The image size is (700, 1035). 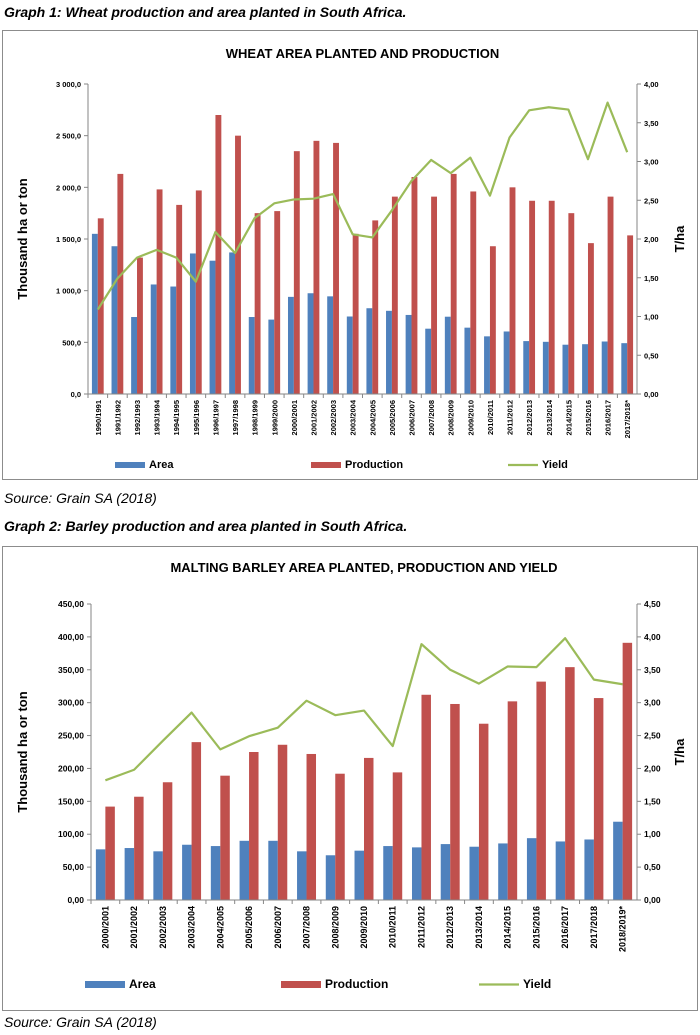 What do you see at coordinates (74, 867) in the screenshot?
I see `y-tick-label: 50,00` at bounding box center [74, 867].